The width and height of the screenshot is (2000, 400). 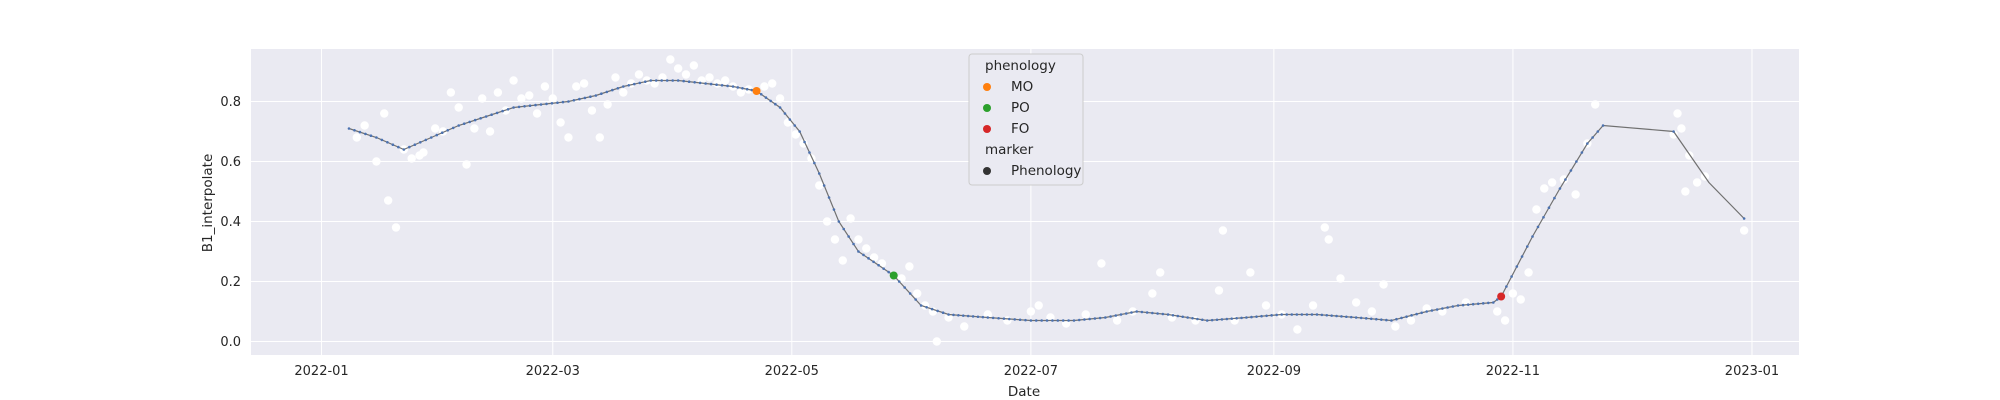 What do you see at coordinates (1026, 119) in the screenshot?
I see `legend-box` at bounding box center [1026, 119].